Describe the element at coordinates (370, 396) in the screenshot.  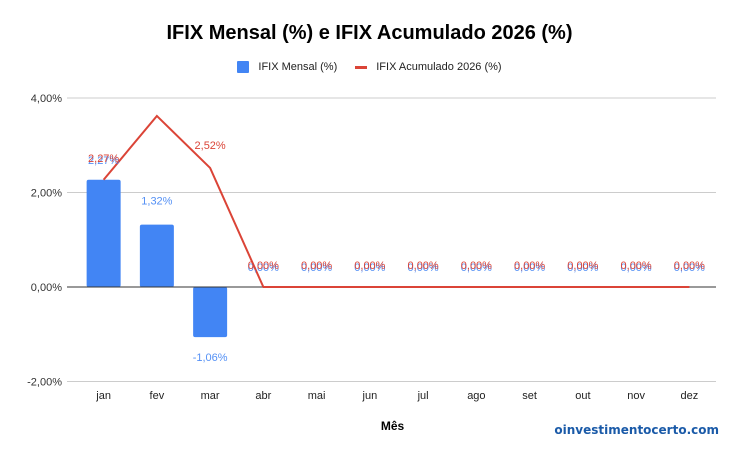
I see `x-tick-label: jun` at that location.